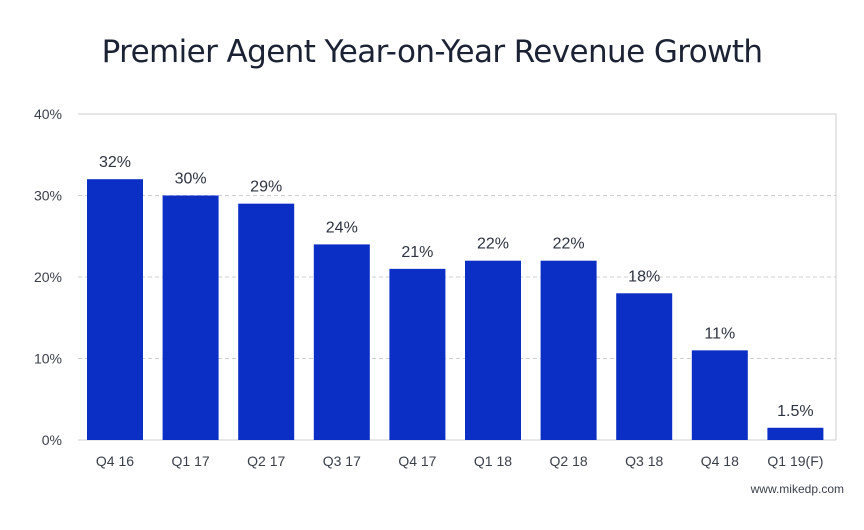 This screenshot has width=864, height=530. I want to click on x-tick-label: Q4 18, so click(720, 461).